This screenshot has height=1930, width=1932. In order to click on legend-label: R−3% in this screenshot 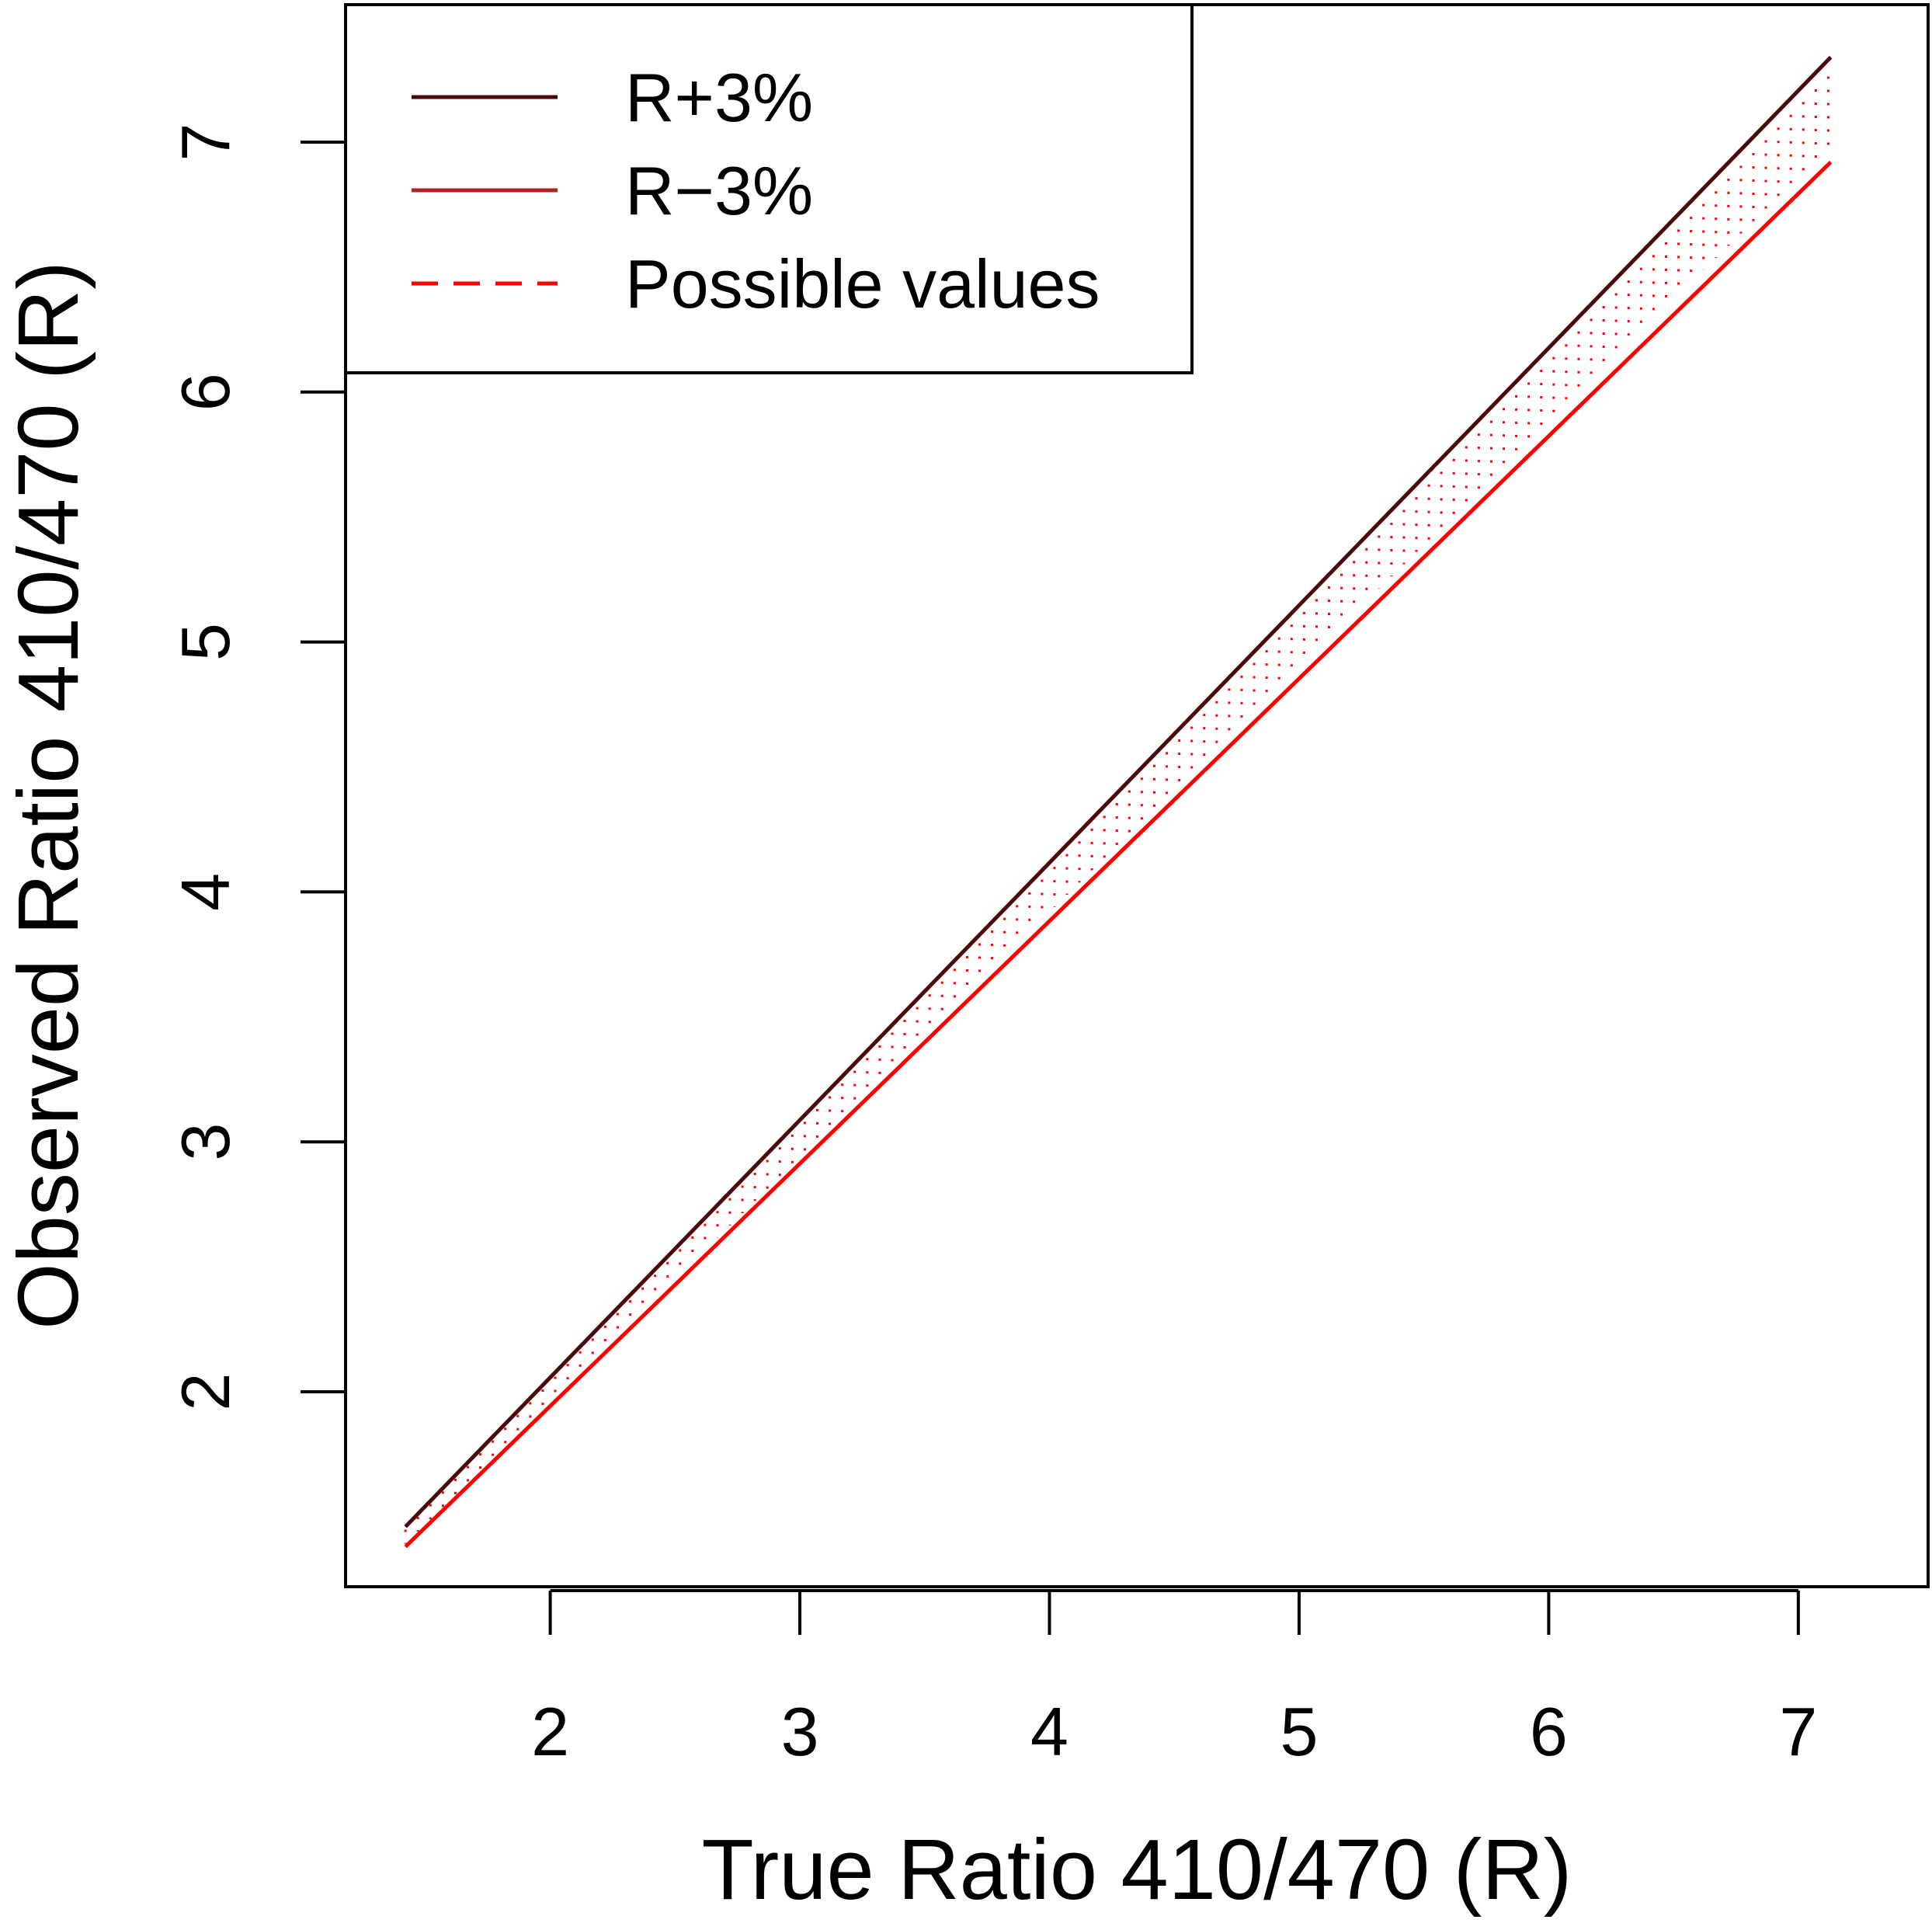, I will do `click(719, 190)`.